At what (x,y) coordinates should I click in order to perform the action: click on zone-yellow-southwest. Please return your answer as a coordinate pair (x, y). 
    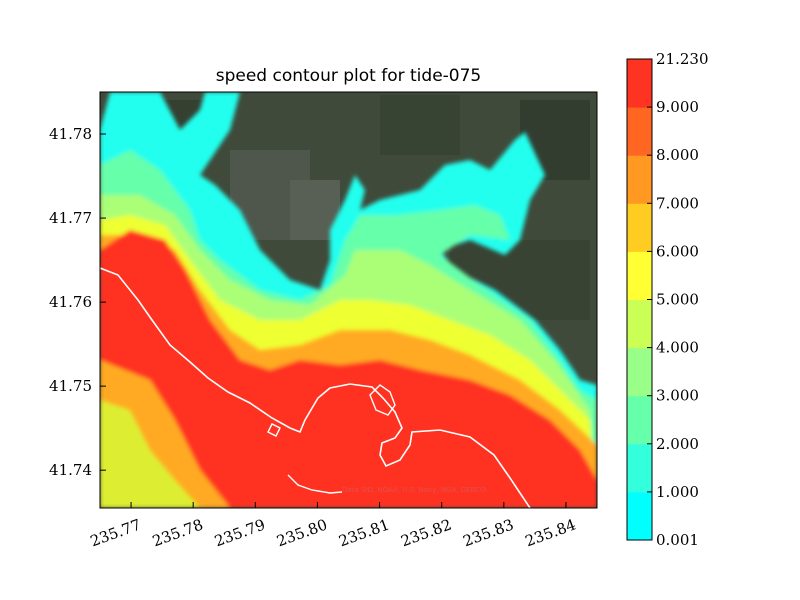
    Looking at the image, I should click on (150, 454).